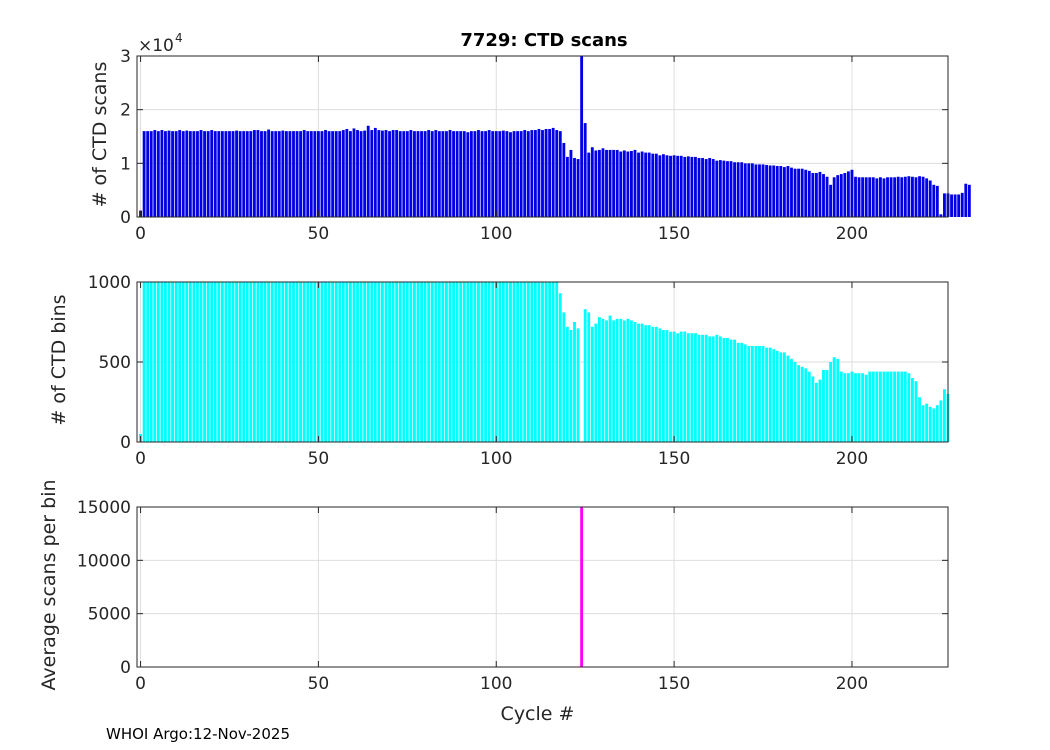 The width and height of the screenshot is (1050, 750). What do you see at coordinates (674, 684) in the screenshot?
I see `x-tick-label: 150` at bounding box center [674, 684].